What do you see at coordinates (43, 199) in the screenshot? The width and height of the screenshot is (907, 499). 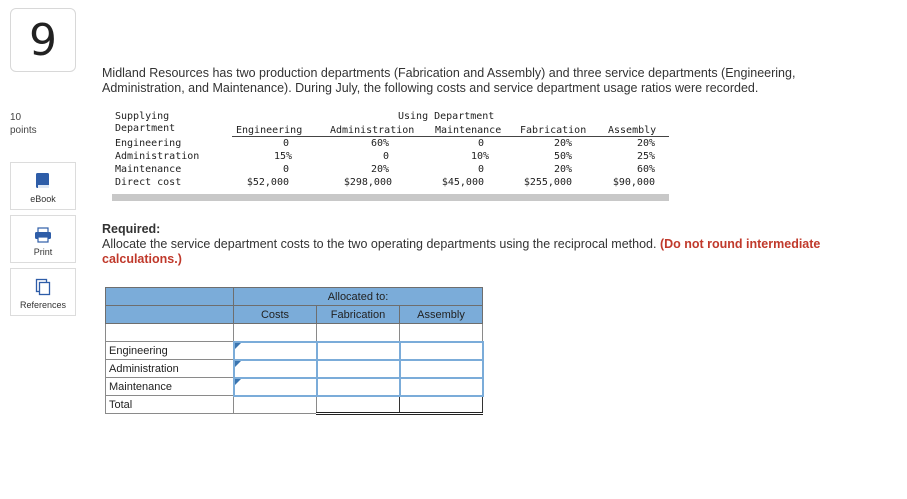 I see `ebook-label: eBook` at bounding box center [43, 199].